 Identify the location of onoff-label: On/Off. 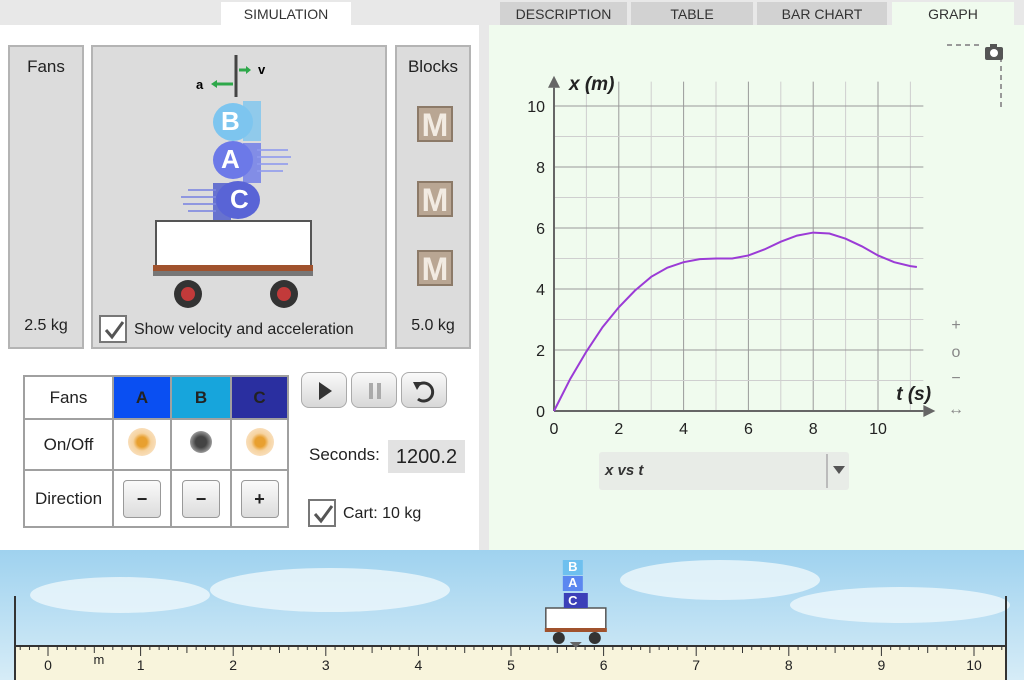
(68, 444).